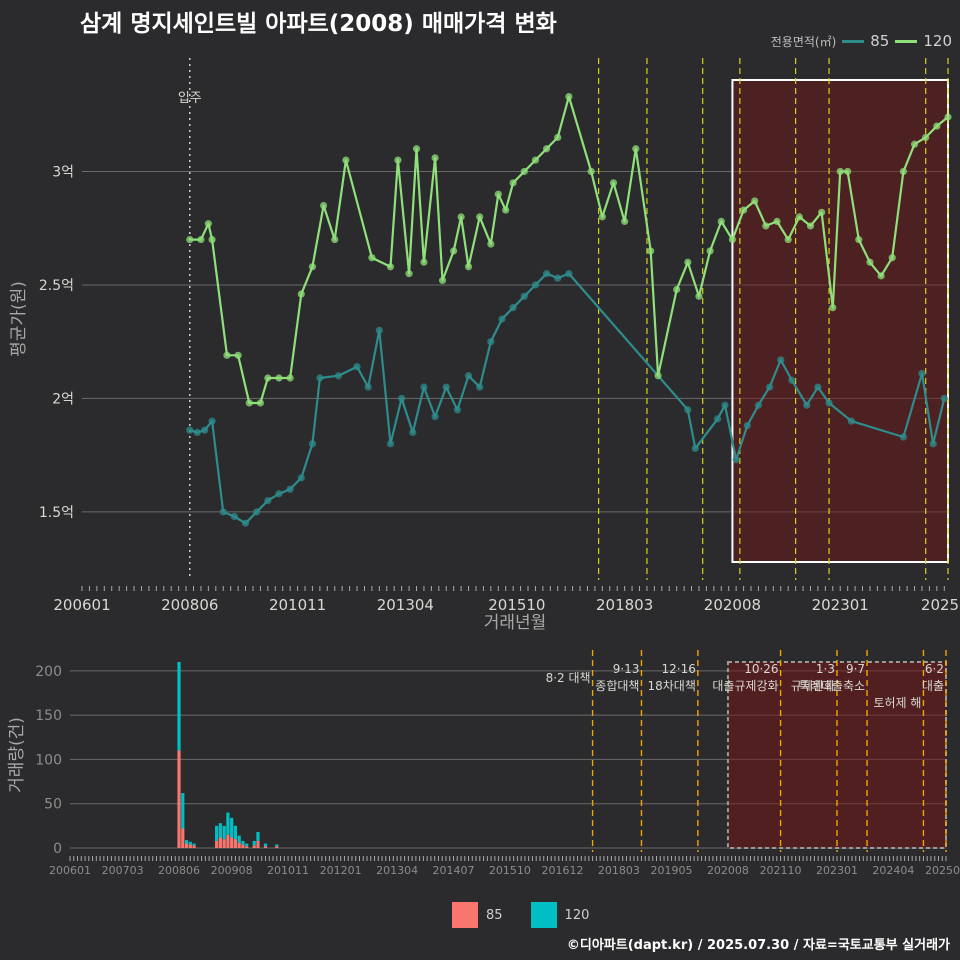 This screenshot has height=960, width=960. What do you see at coordinates (56, 286) in the screenshot?
I see `price-y-tick-label: 2.5억` at bounding box center [56, 286].